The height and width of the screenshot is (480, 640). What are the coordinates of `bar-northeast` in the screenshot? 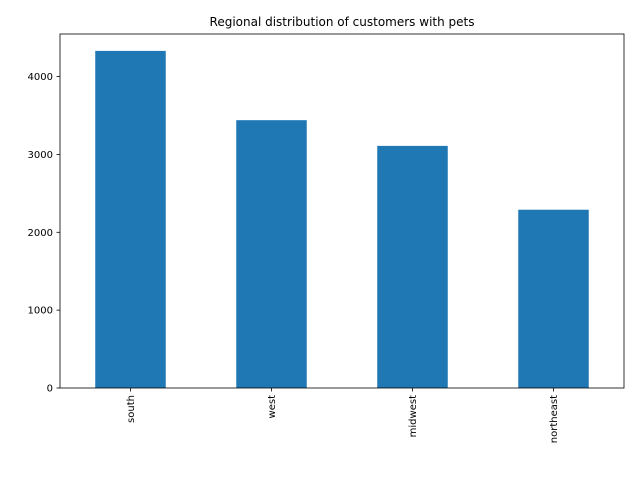 It's located at (553, 298).